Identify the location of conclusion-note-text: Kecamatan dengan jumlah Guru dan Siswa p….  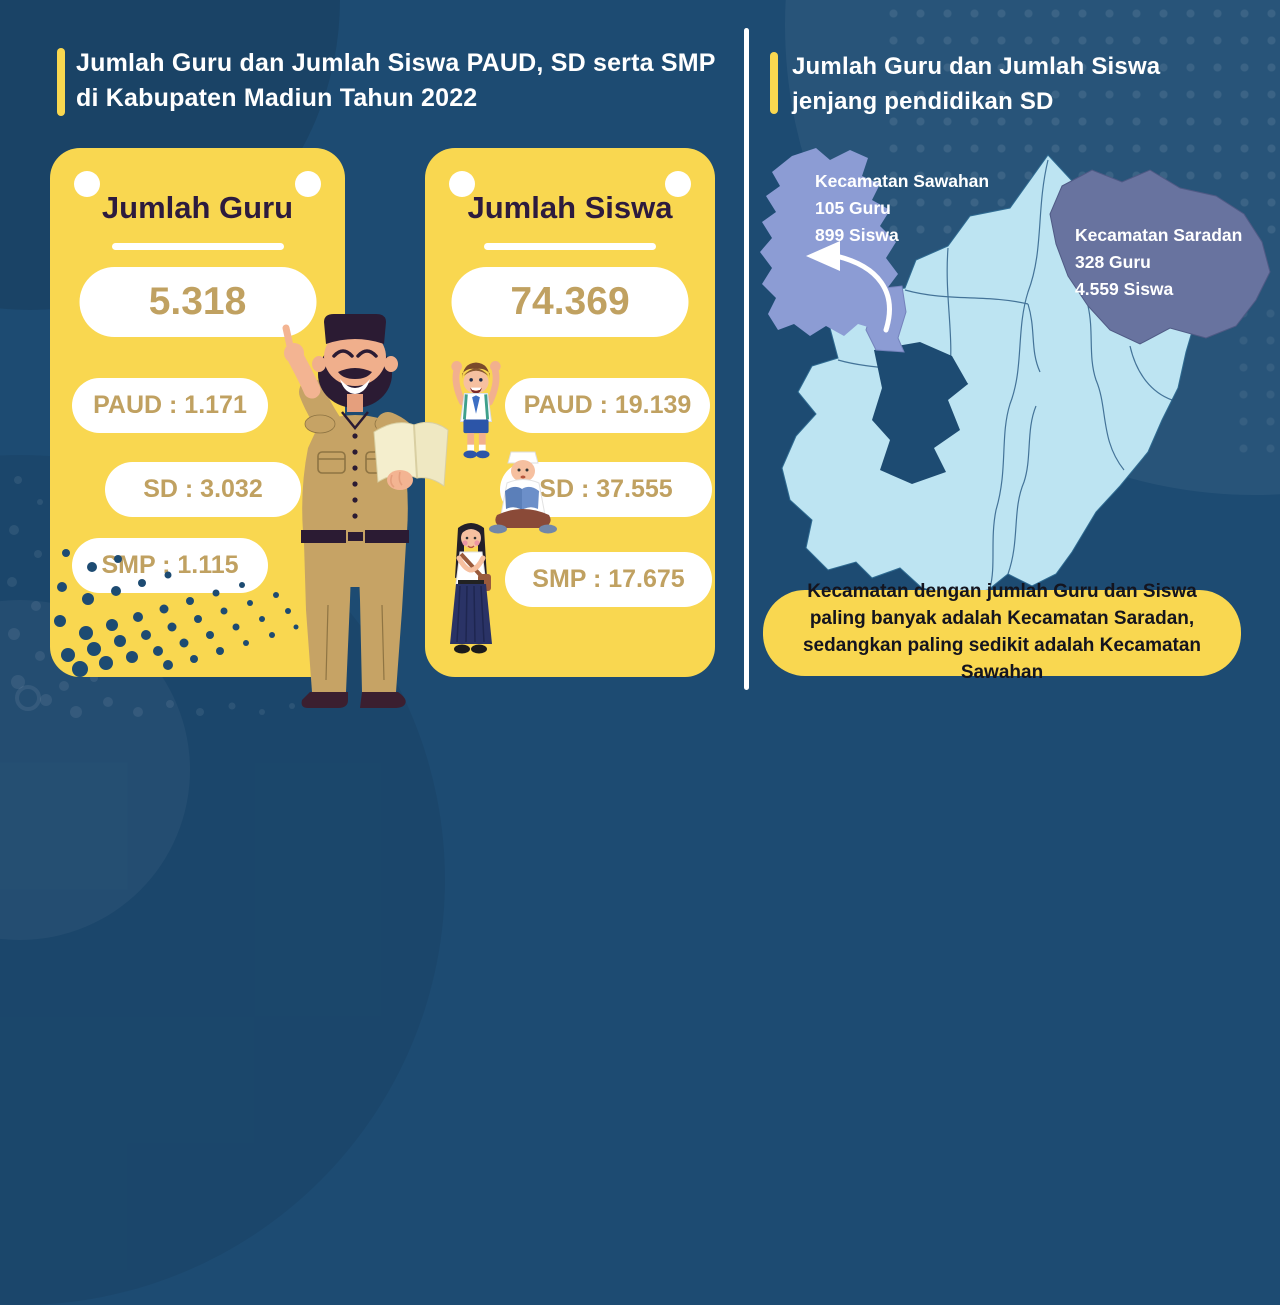
(1002, 632).